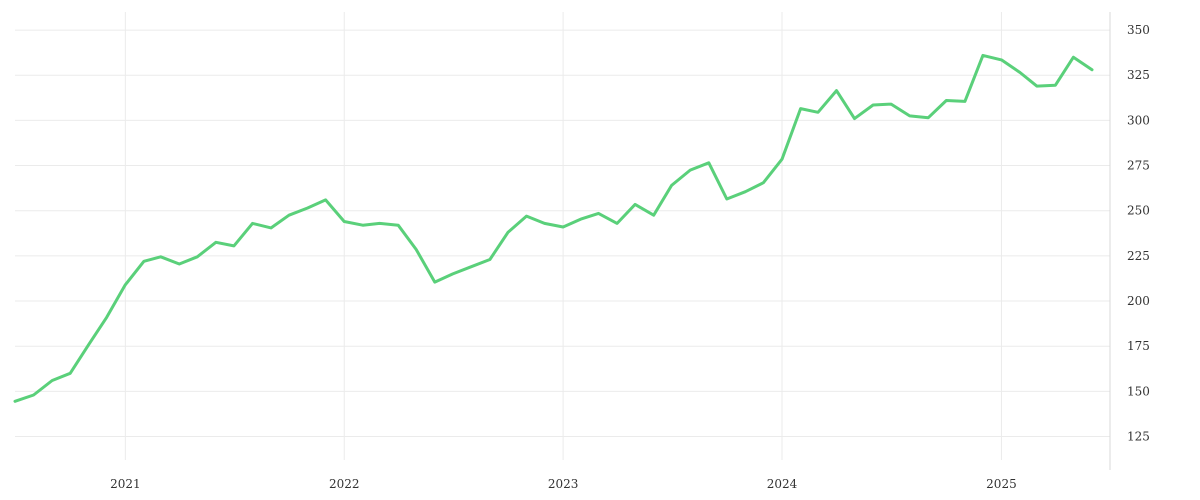  Describe the element at coordinates (1138, 30) in the screenshot. I see `y-tick-label: 350` at that location.